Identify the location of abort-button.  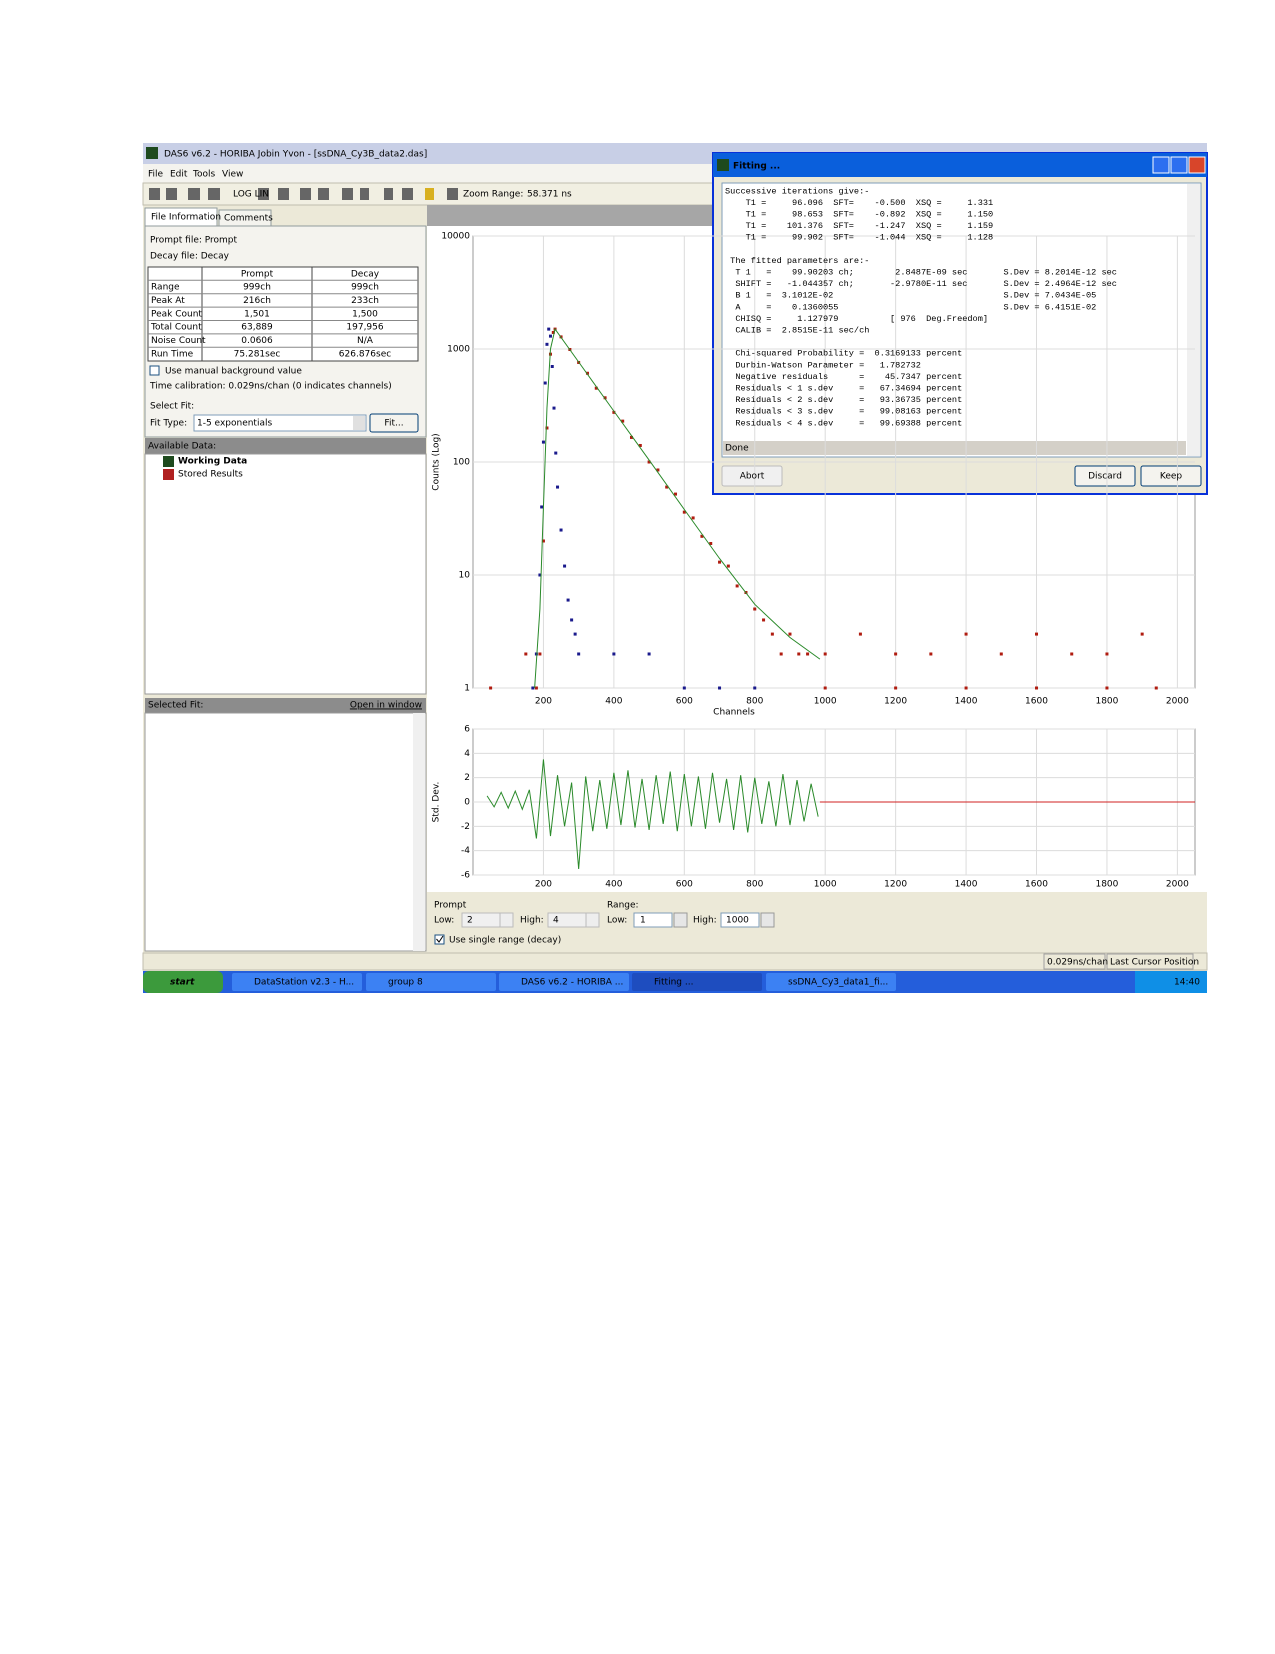
(752, 476).